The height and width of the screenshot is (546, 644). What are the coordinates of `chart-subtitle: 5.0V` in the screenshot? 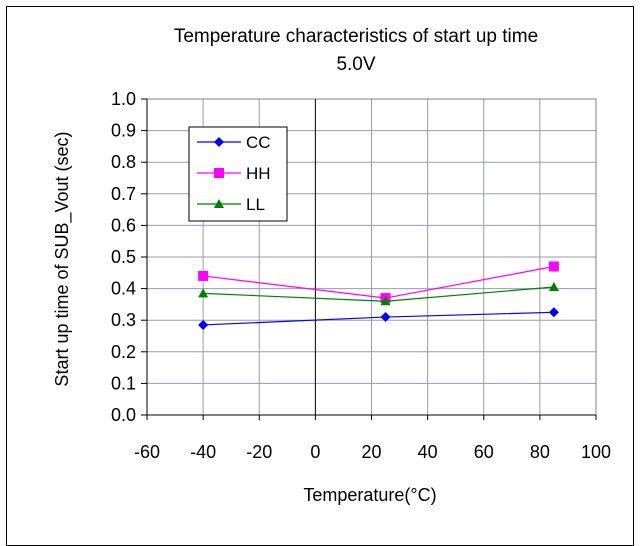 It's located at (355, 64).